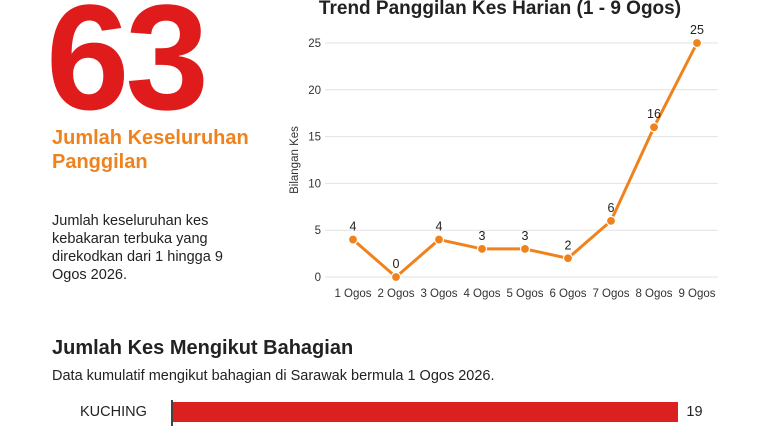  Describe the element at coordinates (318, 278) in the screenshot. I see `y-tick-label: 0` at that location.